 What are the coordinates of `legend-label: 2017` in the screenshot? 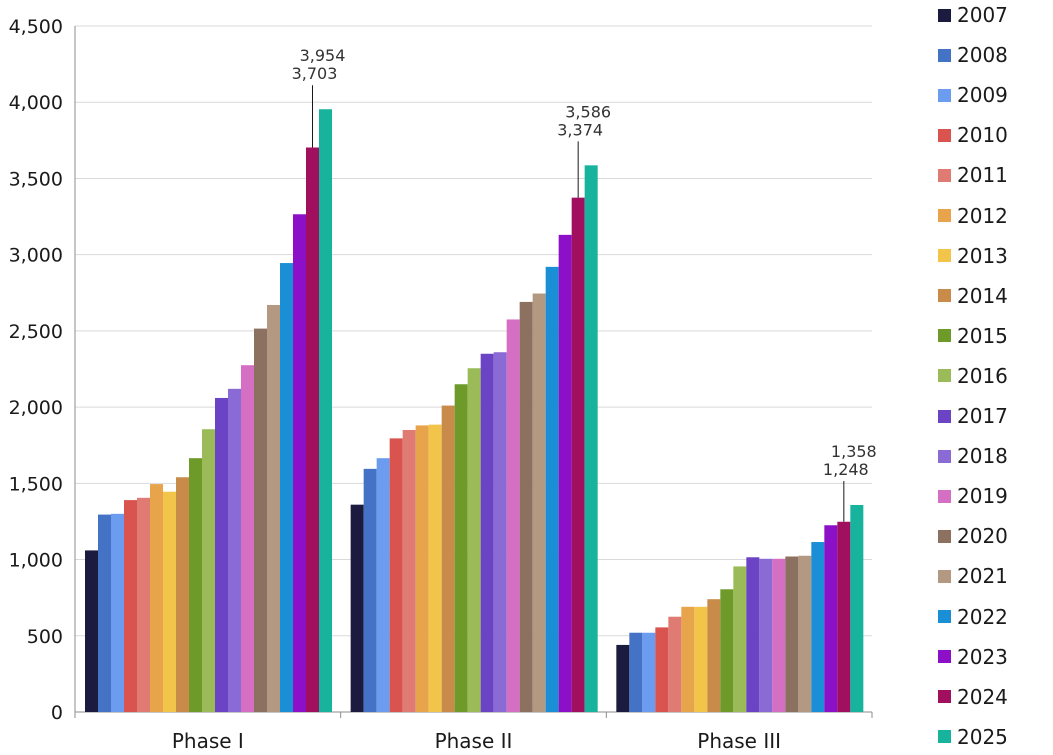 It's located at (982, 416).